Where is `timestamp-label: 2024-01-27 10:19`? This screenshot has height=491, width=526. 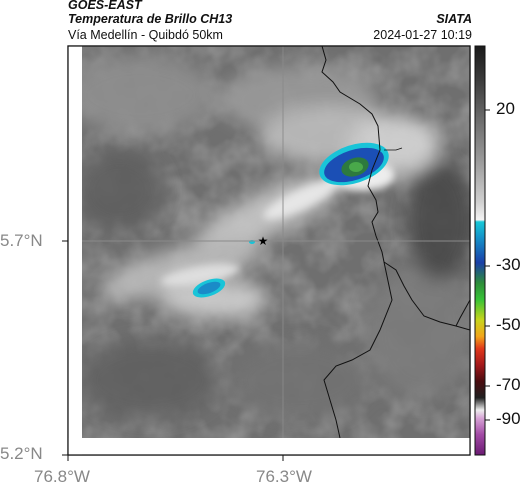
timestamp-label: 2024-01-27 10:19 is located at coordinates (422, 35).